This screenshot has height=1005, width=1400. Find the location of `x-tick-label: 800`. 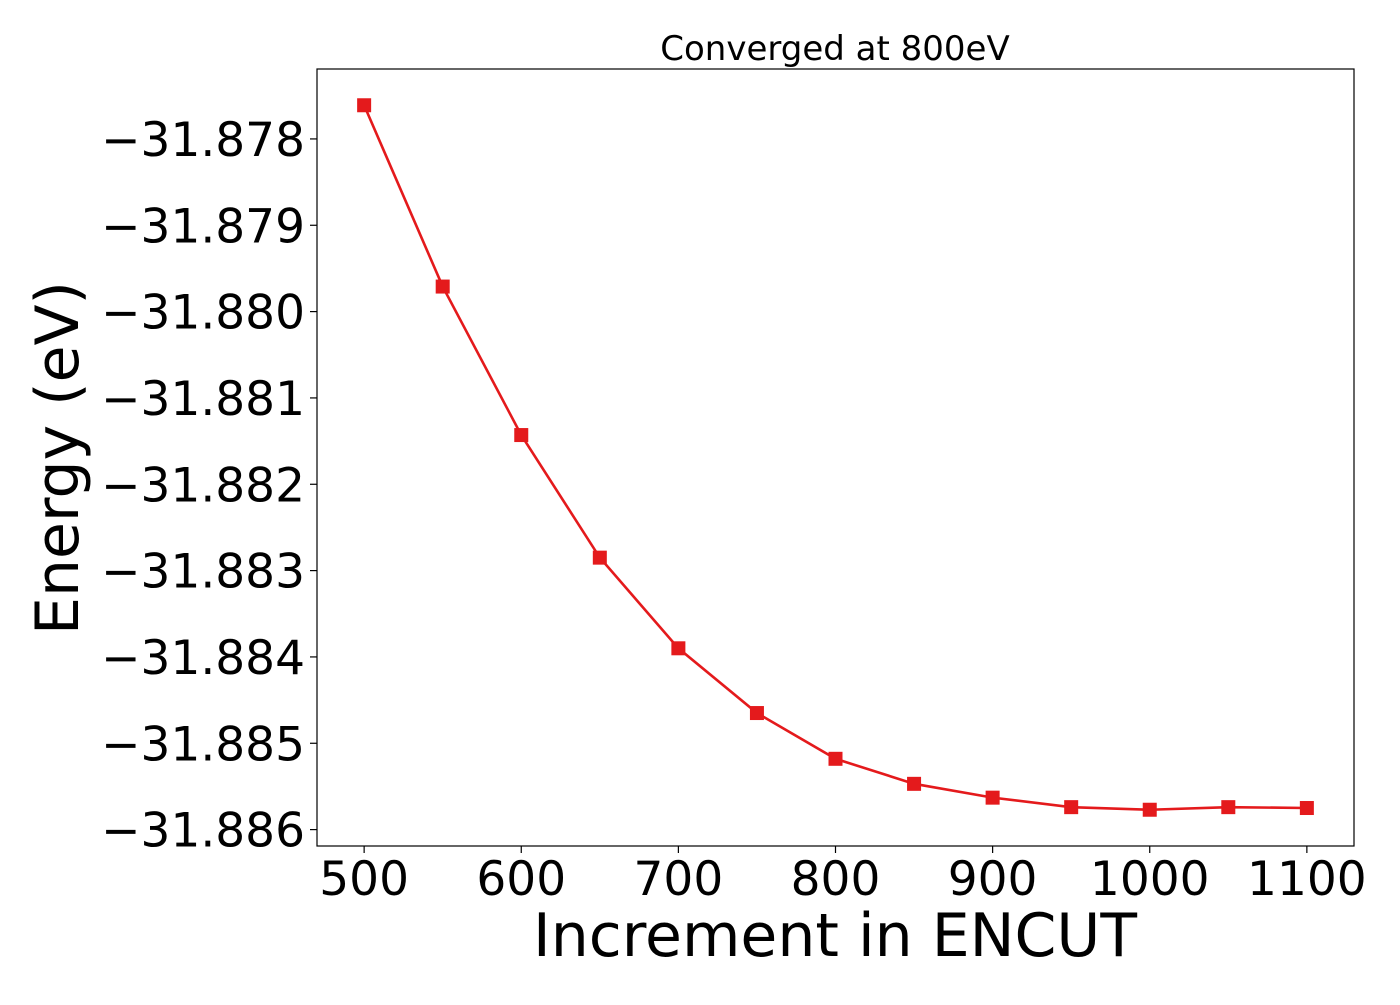

x-tick-label: 800 is located at coordinates (836, 879).